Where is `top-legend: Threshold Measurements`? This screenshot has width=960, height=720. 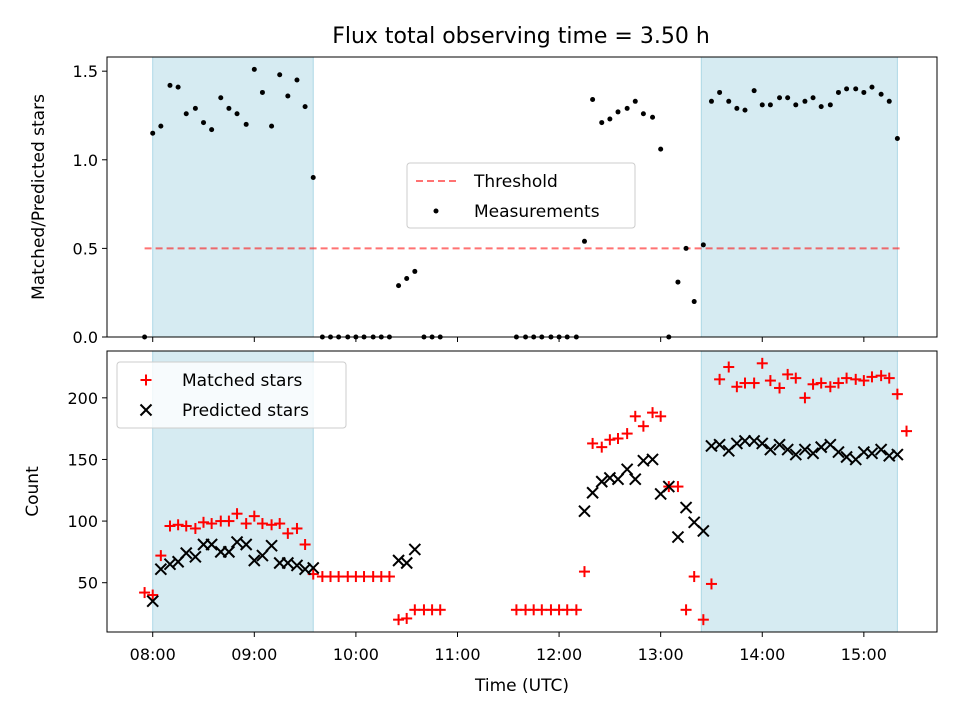 top-legend: Threshold Measurements is located at coordinates (521, 195).